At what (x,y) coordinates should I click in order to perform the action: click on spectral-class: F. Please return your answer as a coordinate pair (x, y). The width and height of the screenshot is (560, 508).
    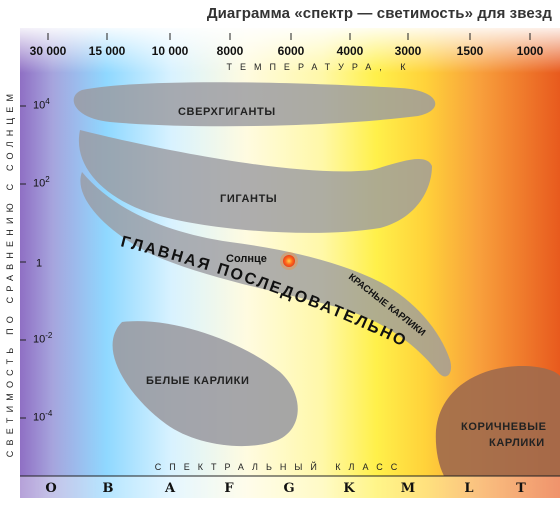
    Looking at the image, I should click on (229, 488).